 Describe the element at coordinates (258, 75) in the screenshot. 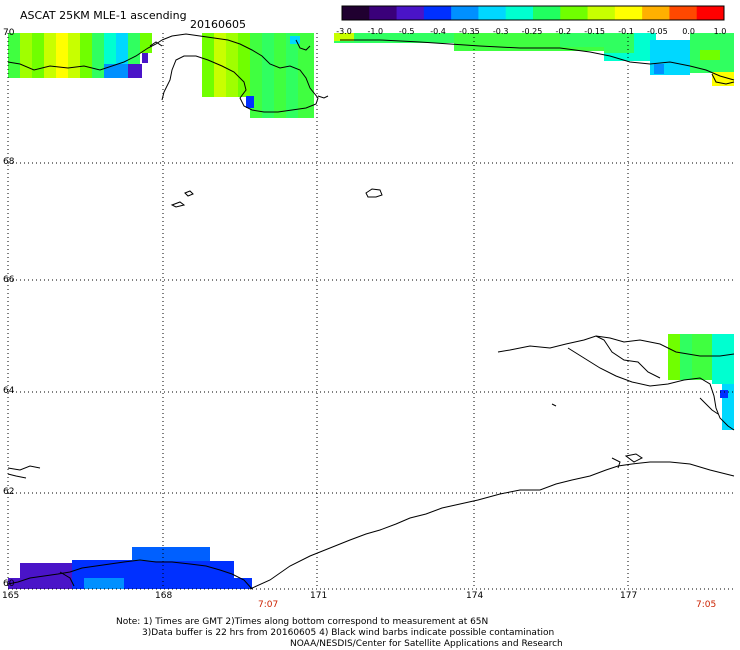

I see `swath-top-middle` at that location.